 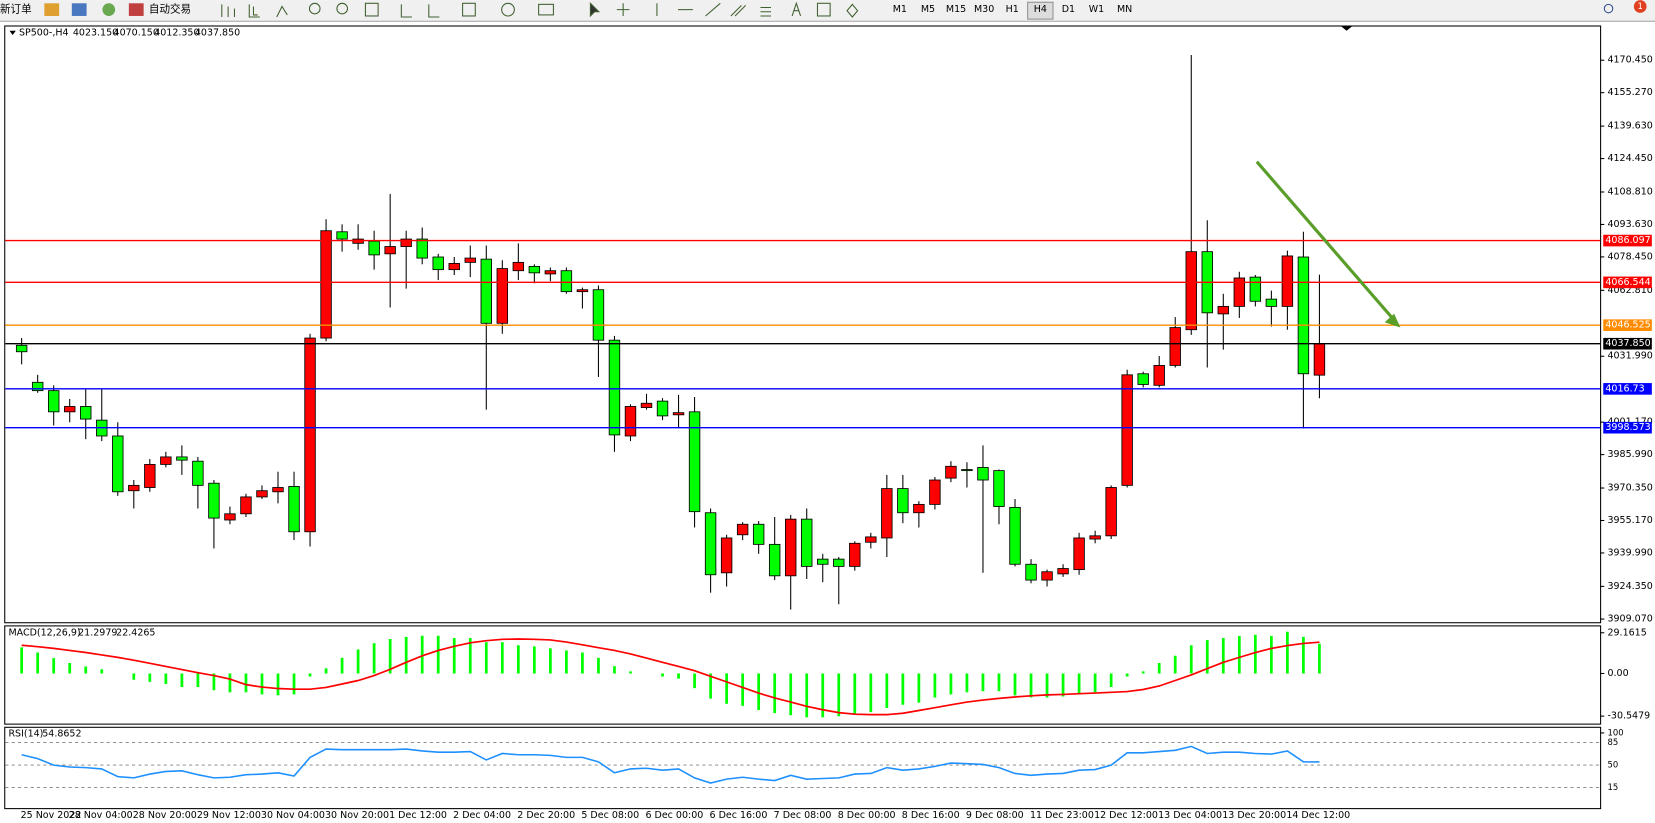 What do you see at coordinates (984, 9) in the screenshot?
I see `timeframe-button: M30` at bounding box center [984, 9].